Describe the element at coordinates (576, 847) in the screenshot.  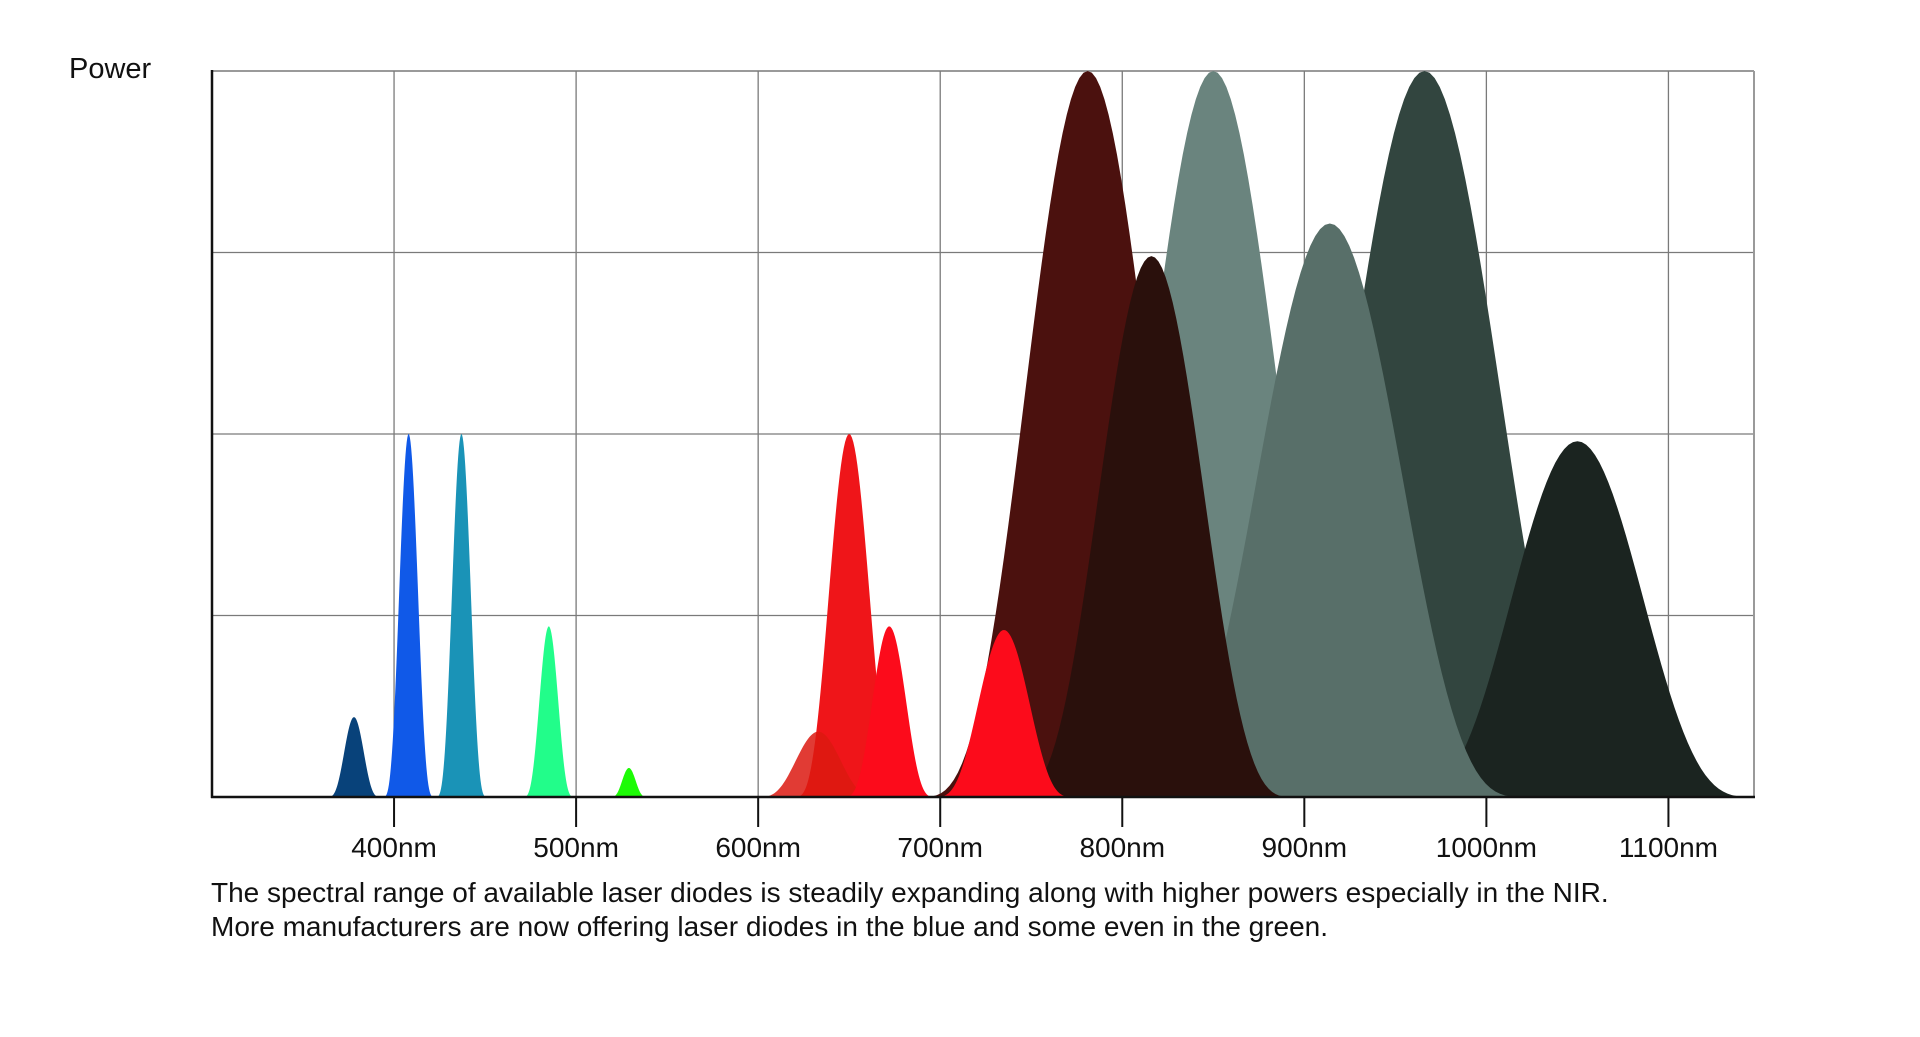
I see `x-tick-label: 500nm` at that location.